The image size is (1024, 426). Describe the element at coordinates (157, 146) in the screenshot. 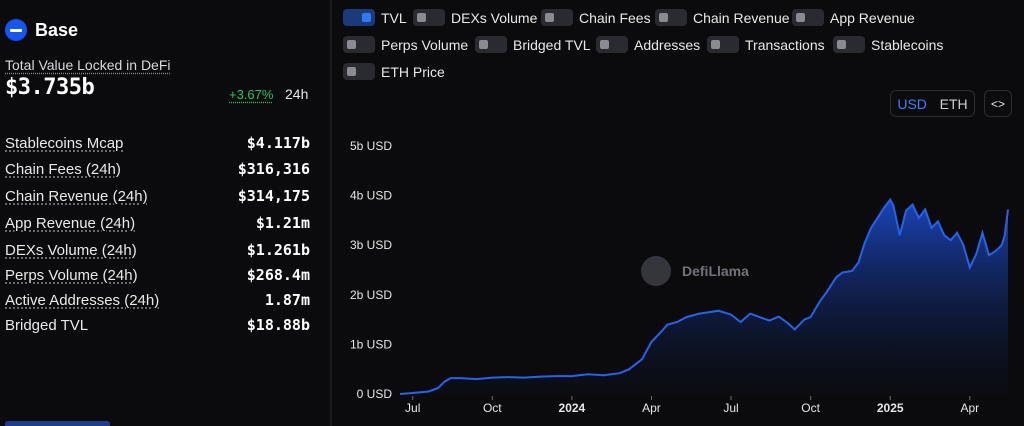

I see `stat-row: Stablecoins Mcap $4.117b` at that location.